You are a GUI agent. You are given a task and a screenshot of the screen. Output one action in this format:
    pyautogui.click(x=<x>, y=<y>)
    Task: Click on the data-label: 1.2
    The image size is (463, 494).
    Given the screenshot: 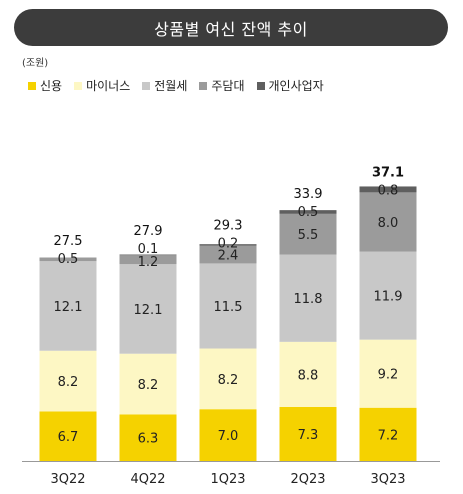 What is the action you would take?
    pyautogui.click(x=148, y=262)
    